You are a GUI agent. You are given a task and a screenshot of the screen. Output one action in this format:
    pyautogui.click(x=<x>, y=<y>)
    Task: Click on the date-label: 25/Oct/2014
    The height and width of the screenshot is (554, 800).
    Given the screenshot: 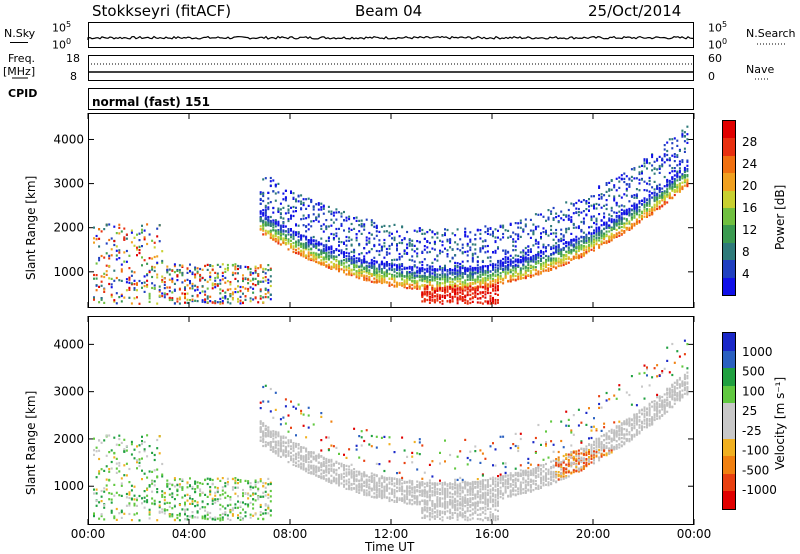 What is the action you would take?
    pyautogui.click(x=635, y=11)
    